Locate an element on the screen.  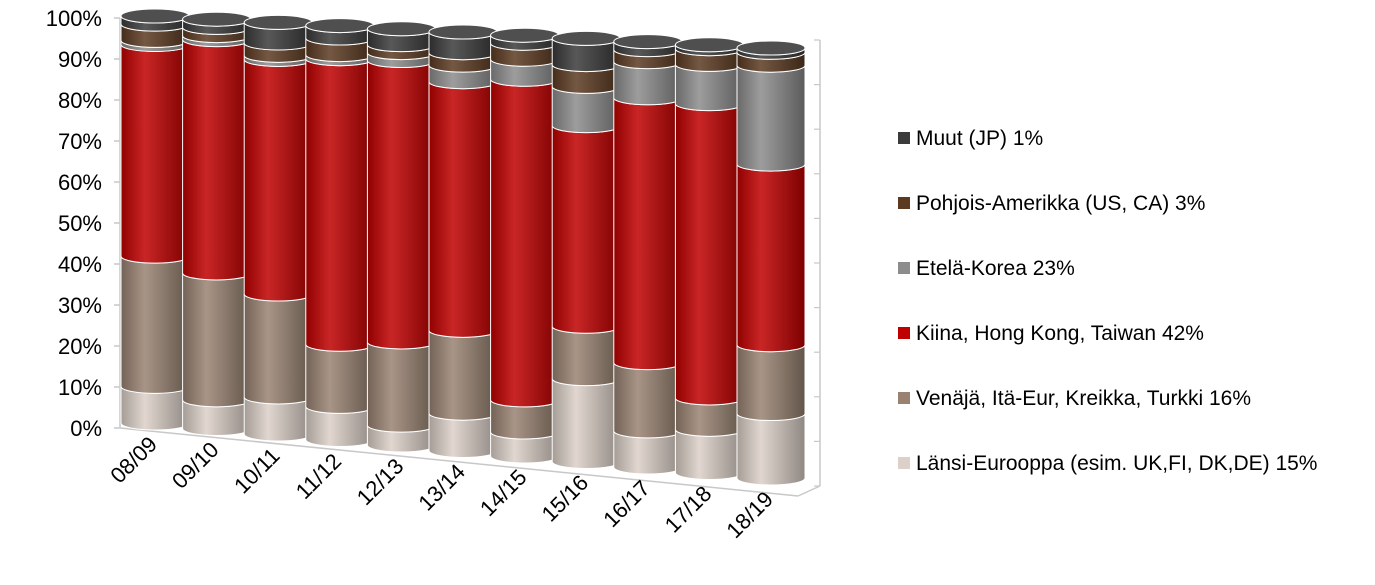
y-tick-label: 90% is located at coordinates (80, 59).